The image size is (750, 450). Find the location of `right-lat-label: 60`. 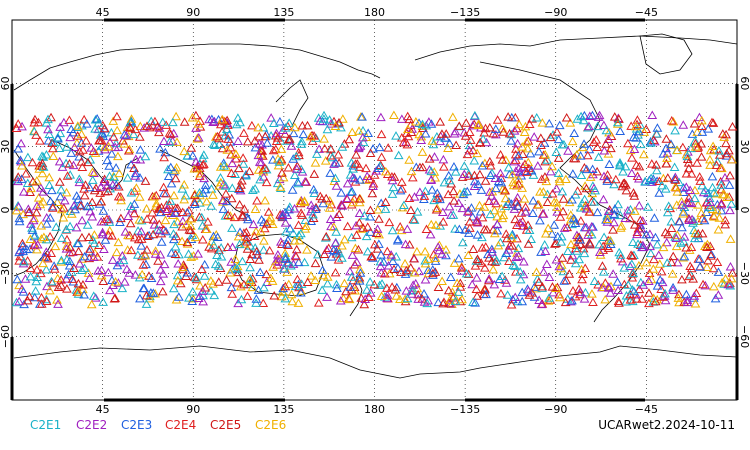

right-lat-label: 60 is located at coordinates (744, 83).